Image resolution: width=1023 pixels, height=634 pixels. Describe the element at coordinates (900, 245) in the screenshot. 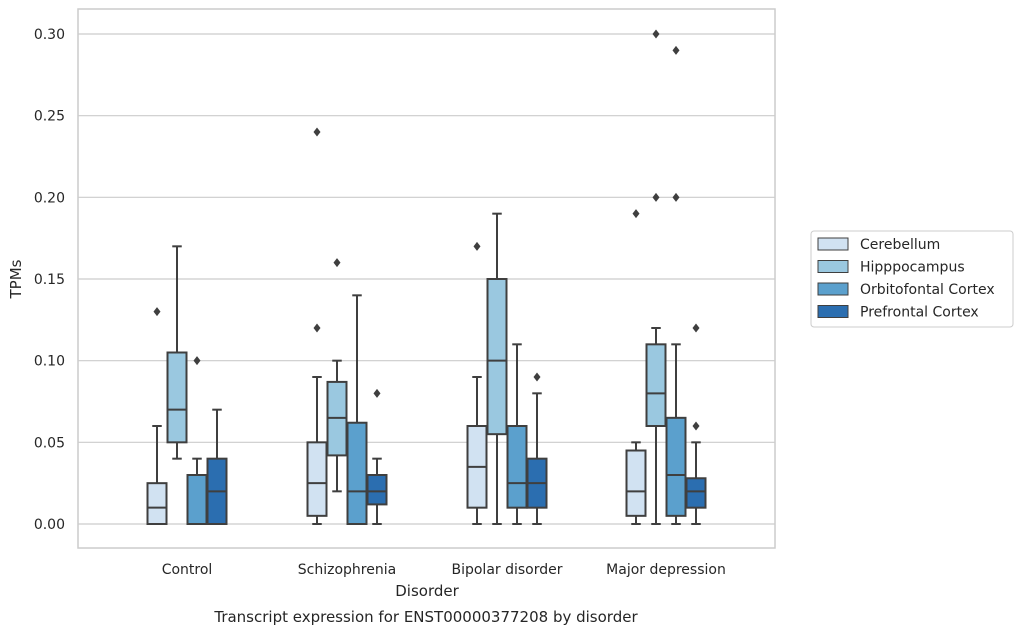

I see `legend-label: Cerebellum` at that location.